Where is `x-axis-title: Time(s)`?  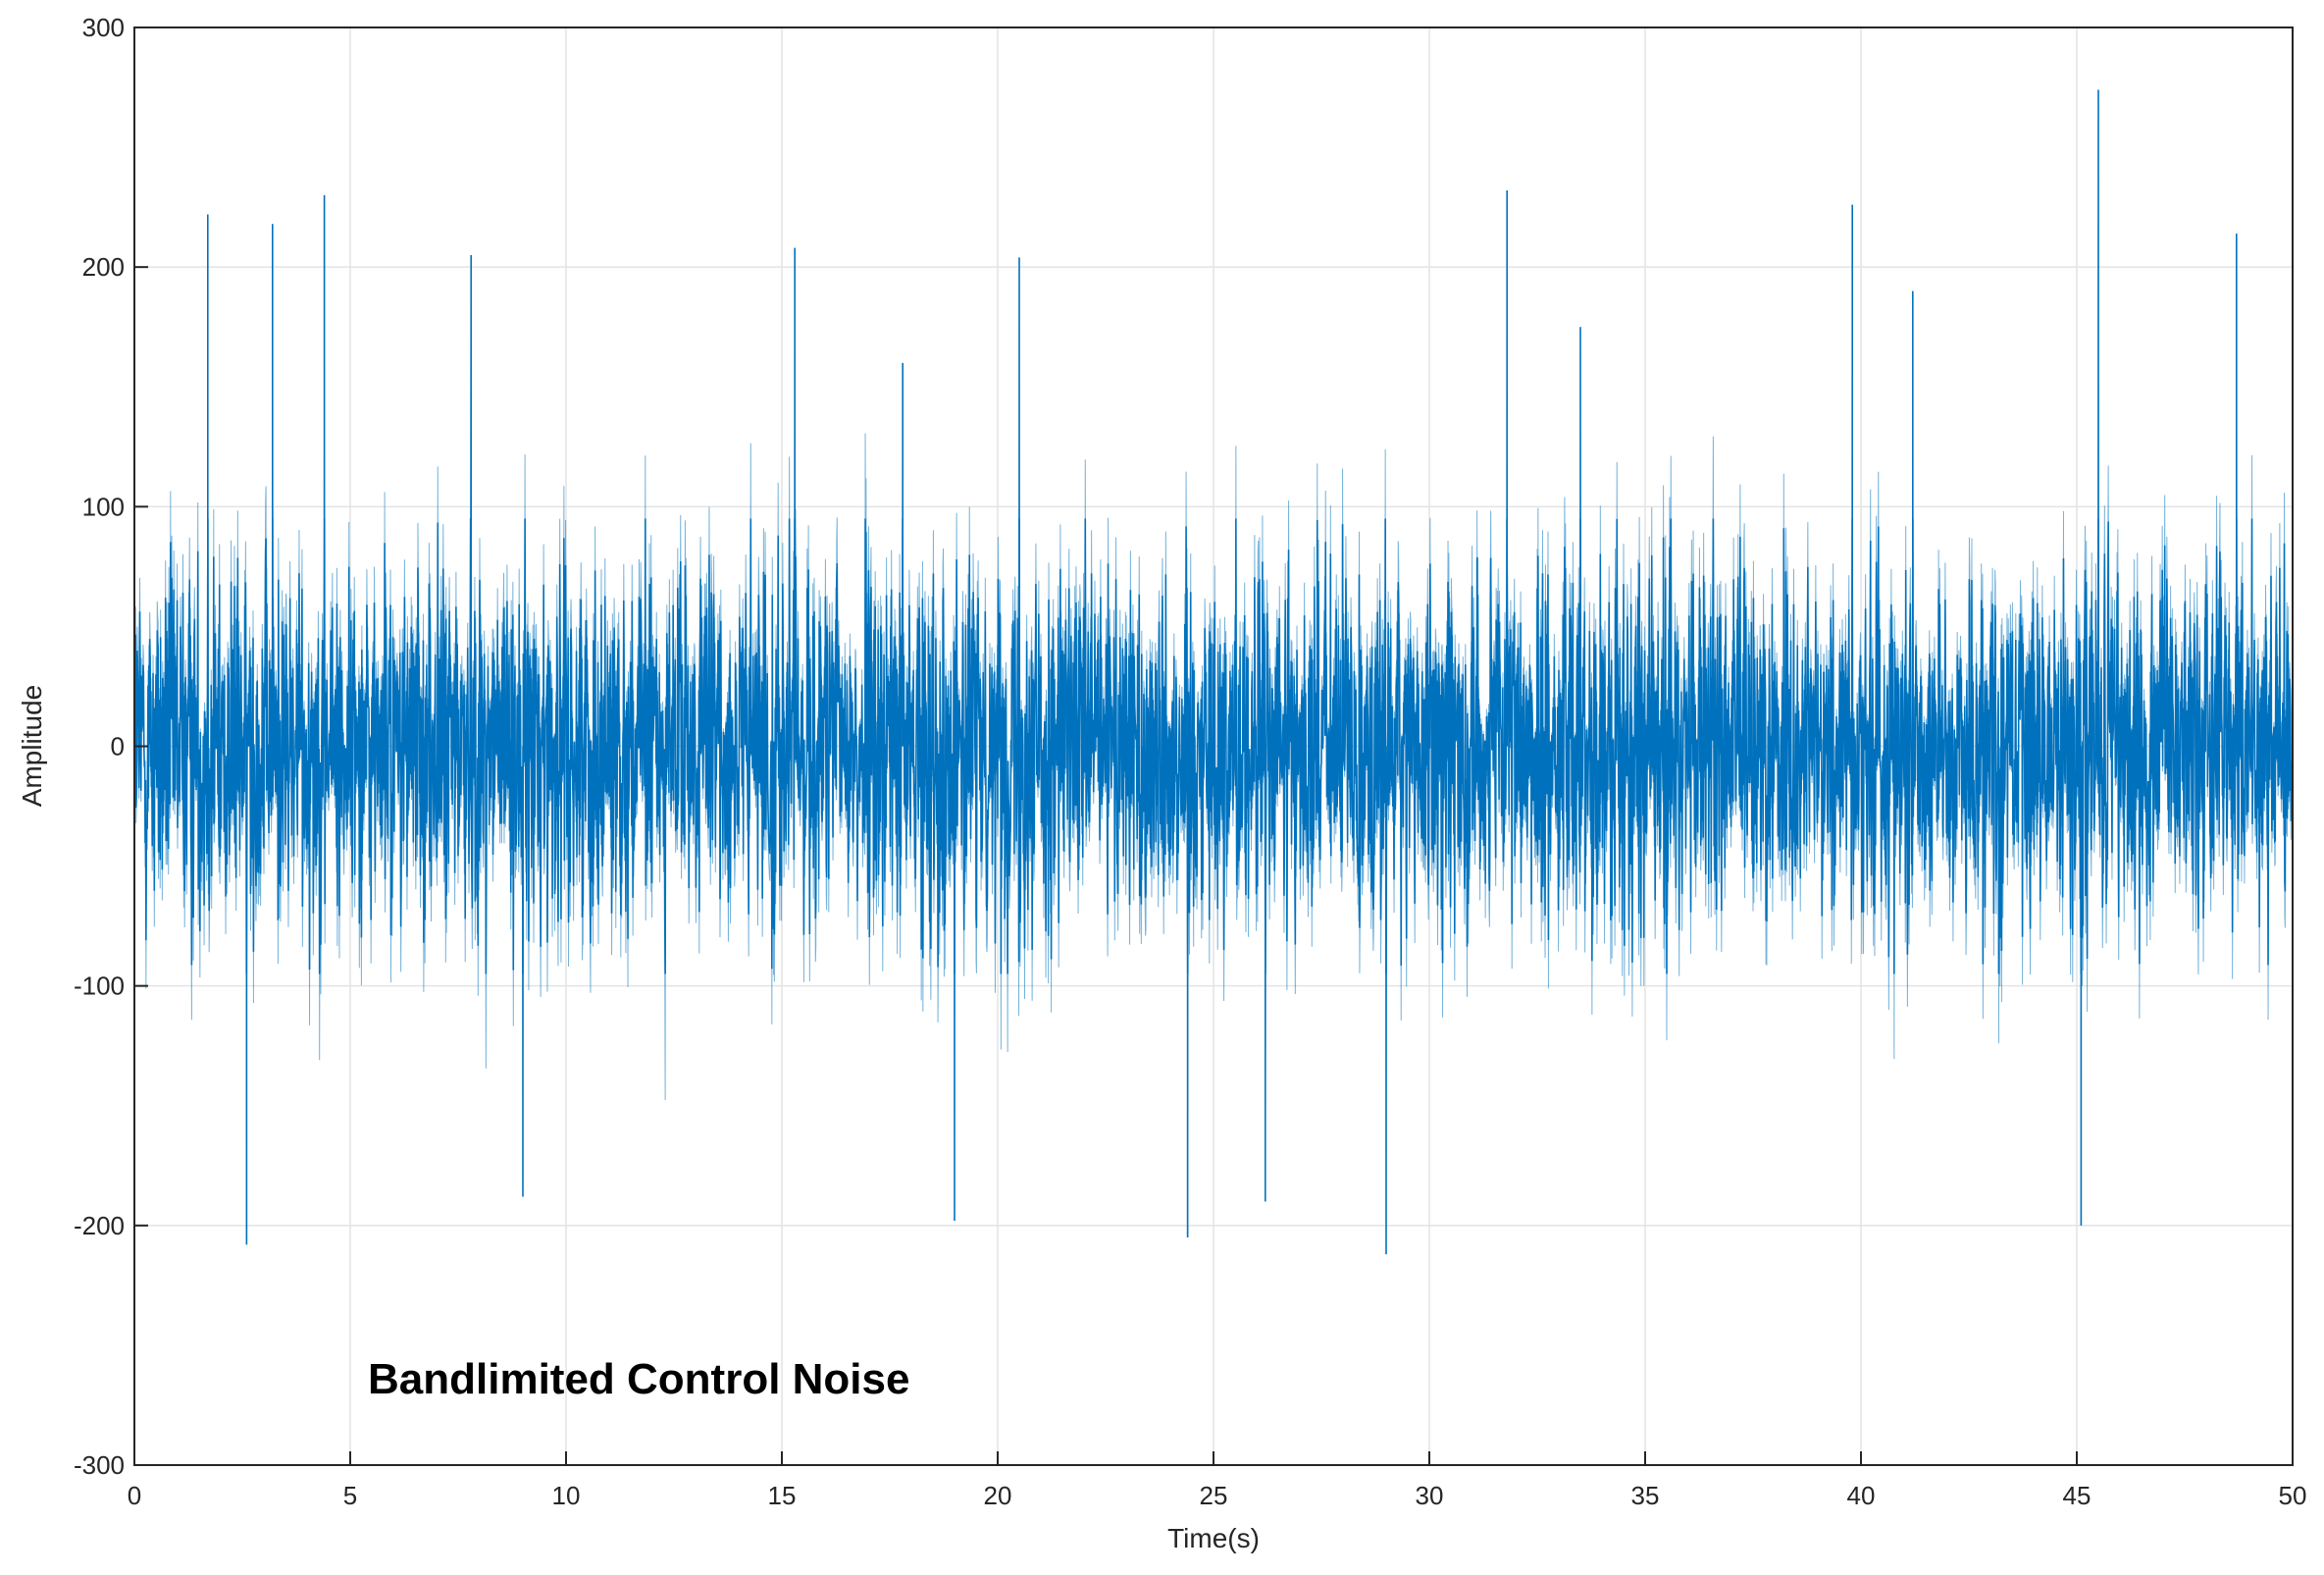
x-axis-title: Time(s) is located at coordinates (1213, 1538).